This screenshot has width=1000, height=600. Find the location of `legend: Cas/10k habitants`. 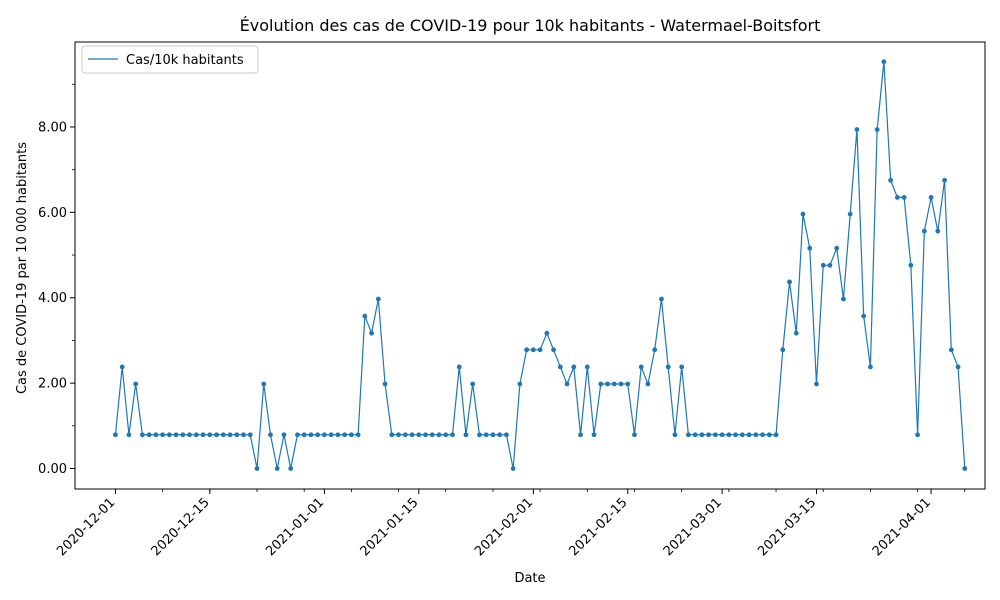

legend: Cas/10k habitants is located at coordinates (170, 59).